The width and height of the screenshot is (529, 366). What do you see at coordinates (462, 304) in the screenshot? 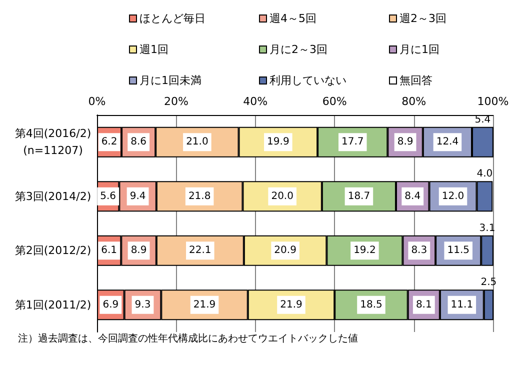
I see `data-label: 11.1` at bounding box center [462, 304].